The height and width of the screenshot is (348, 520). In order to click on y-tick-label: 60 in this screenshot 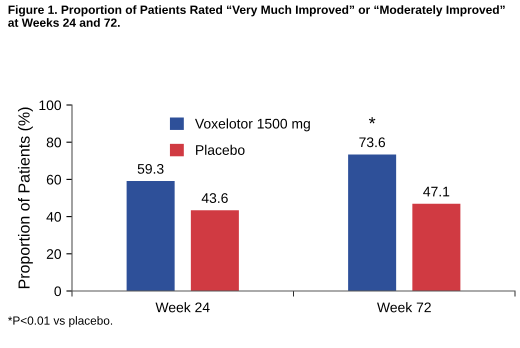, I will do `click(54, 179)`.